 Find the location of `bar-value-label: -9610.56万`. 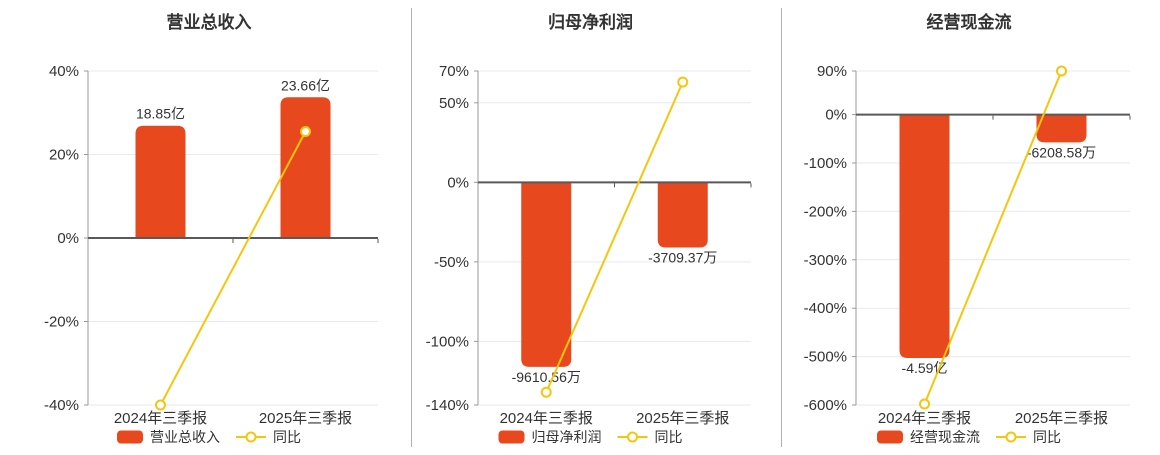

bar-value-label: -9610.56万 is located at coordinates (546, 377).